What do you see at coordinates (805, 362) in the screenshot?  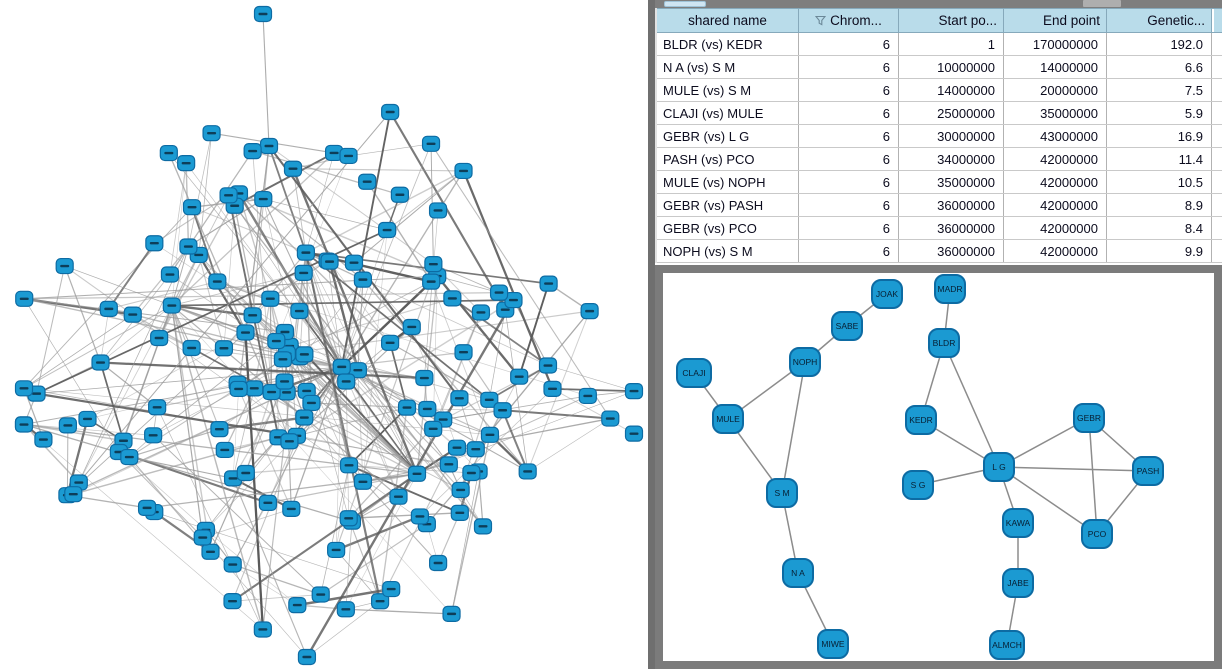 I see `node-noph: NOPH` at bounding box center [805, 362].